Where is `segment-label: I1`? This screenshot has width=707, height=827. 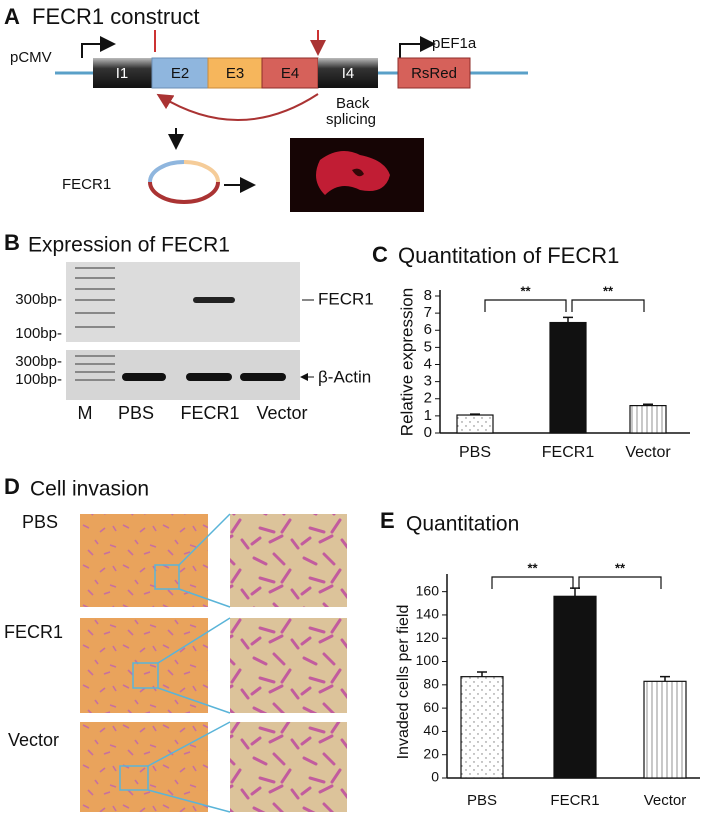 segment-label: I1 is located at coordinates (122, 73).